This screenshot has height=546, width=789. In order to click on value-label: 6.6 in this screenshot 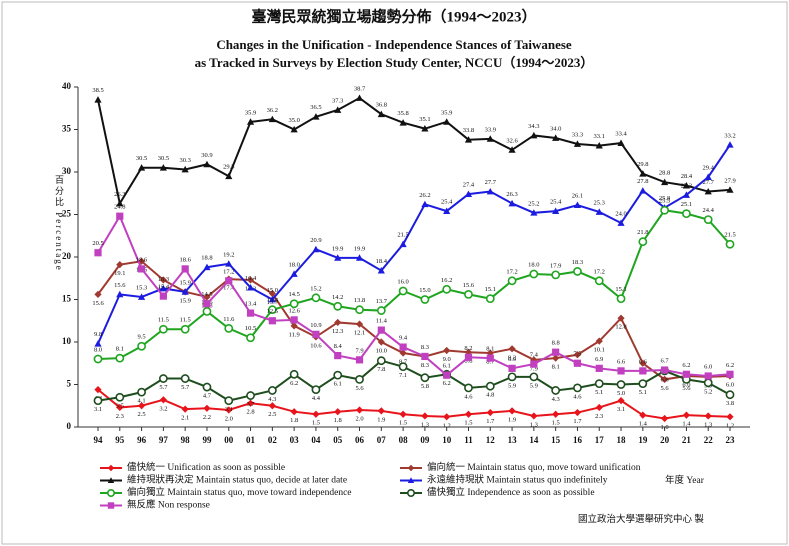, I will do `click(621, 361)`.